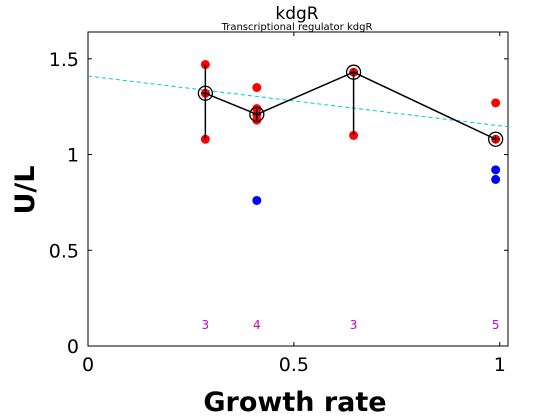 Image resolution: width=560 pixels, height=420 pixels. What do you see at coordinates (496, 325) in the screenshot?
I see `sample-count-label: 5` at bounding box center [496, 325].